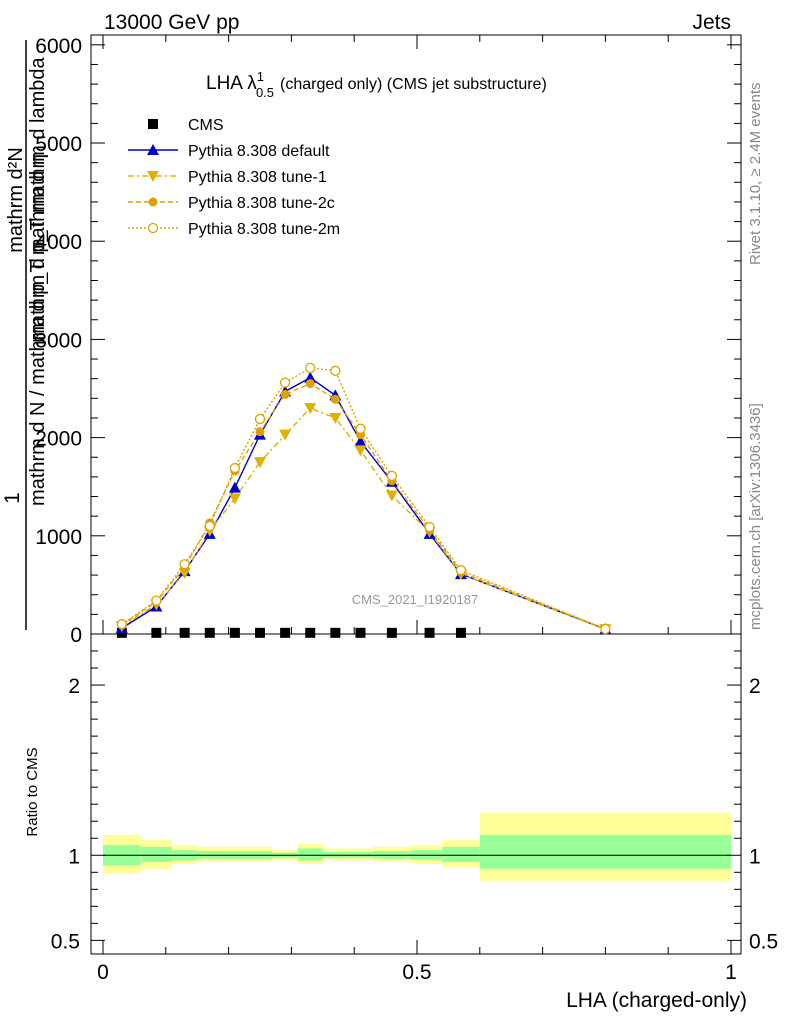 Image resolution: width=786 pixels, height=1024 pixels. I want to click on ratio-tick-label: 1, so click(74, 856).